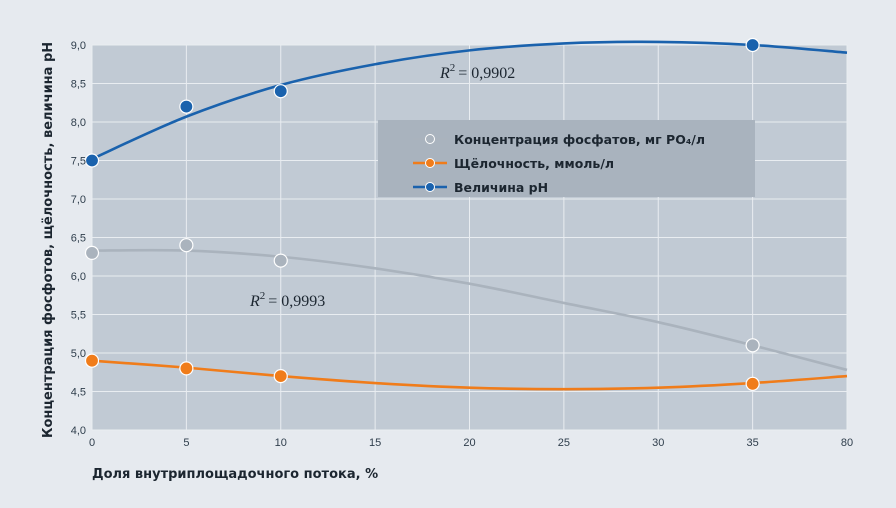 This screenshot has width=896, height=508. What do you see at coordinates (78, 46) in the screenshot?
I see `y-tick-label: 9,0` at bounding box center [78, 46].